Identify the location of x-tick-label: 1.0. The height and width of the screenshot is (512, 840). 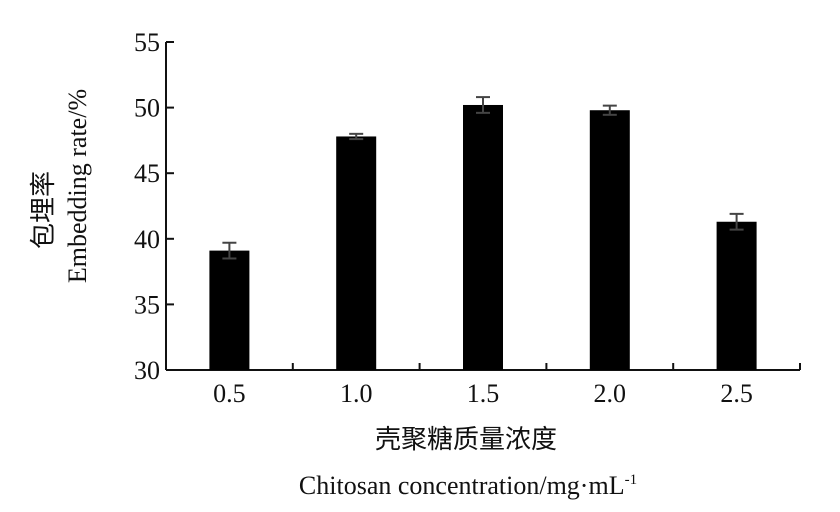
(356, 393).